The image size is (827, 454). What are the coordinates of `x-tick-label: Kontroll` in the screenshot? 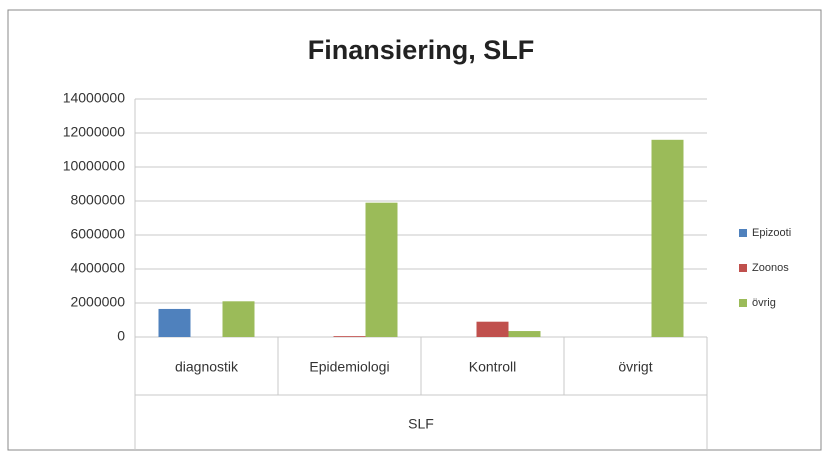 It's located at (492, 367).